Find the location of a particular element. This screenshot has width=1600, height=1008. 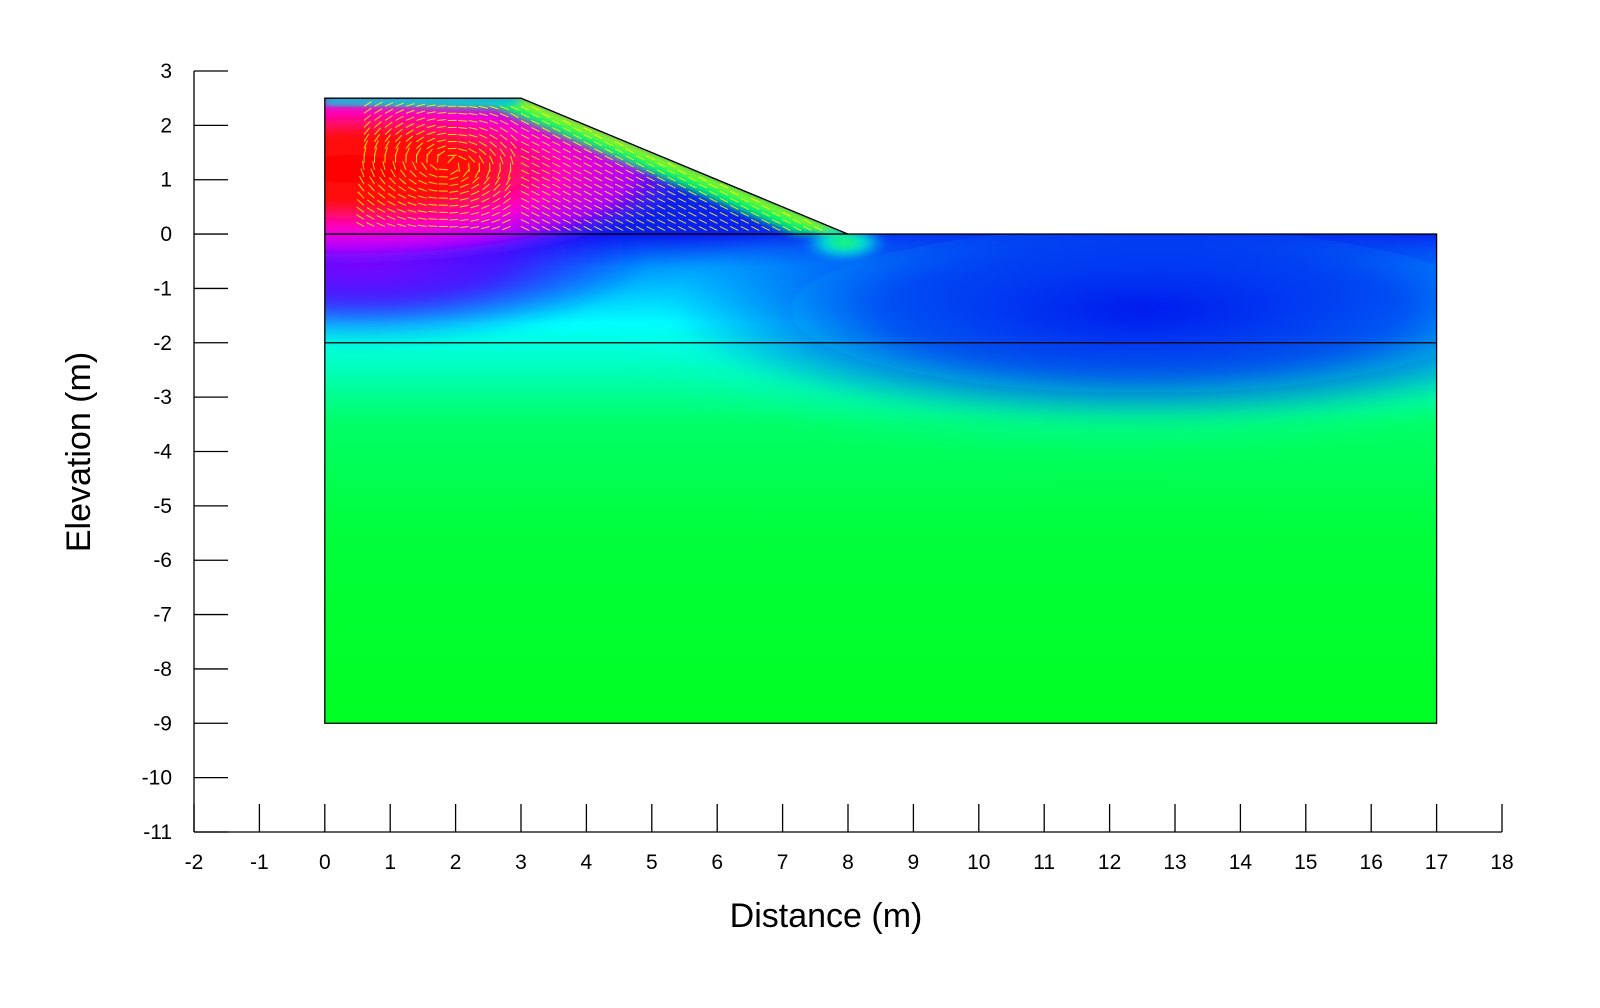

y-tick-label: -1 is located at coordinates (162, 288).